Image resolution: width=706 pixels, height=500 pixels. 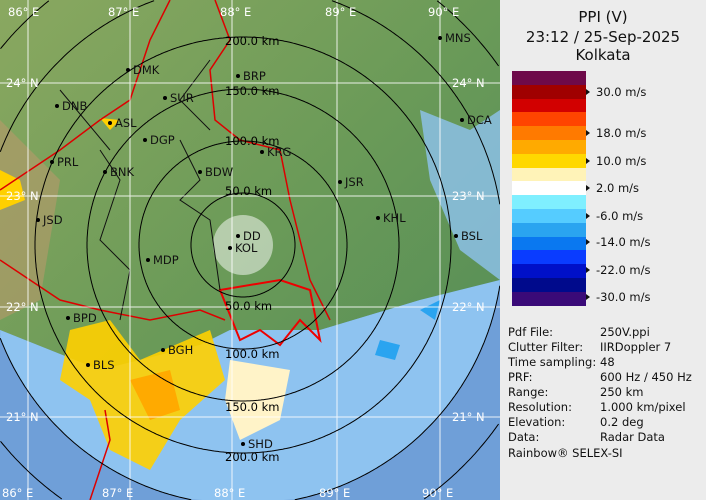 What do you see at coordinates (531, 332) in the screenshot?
I see `info-key: Pdf File:` at bounding box center [531, 332].